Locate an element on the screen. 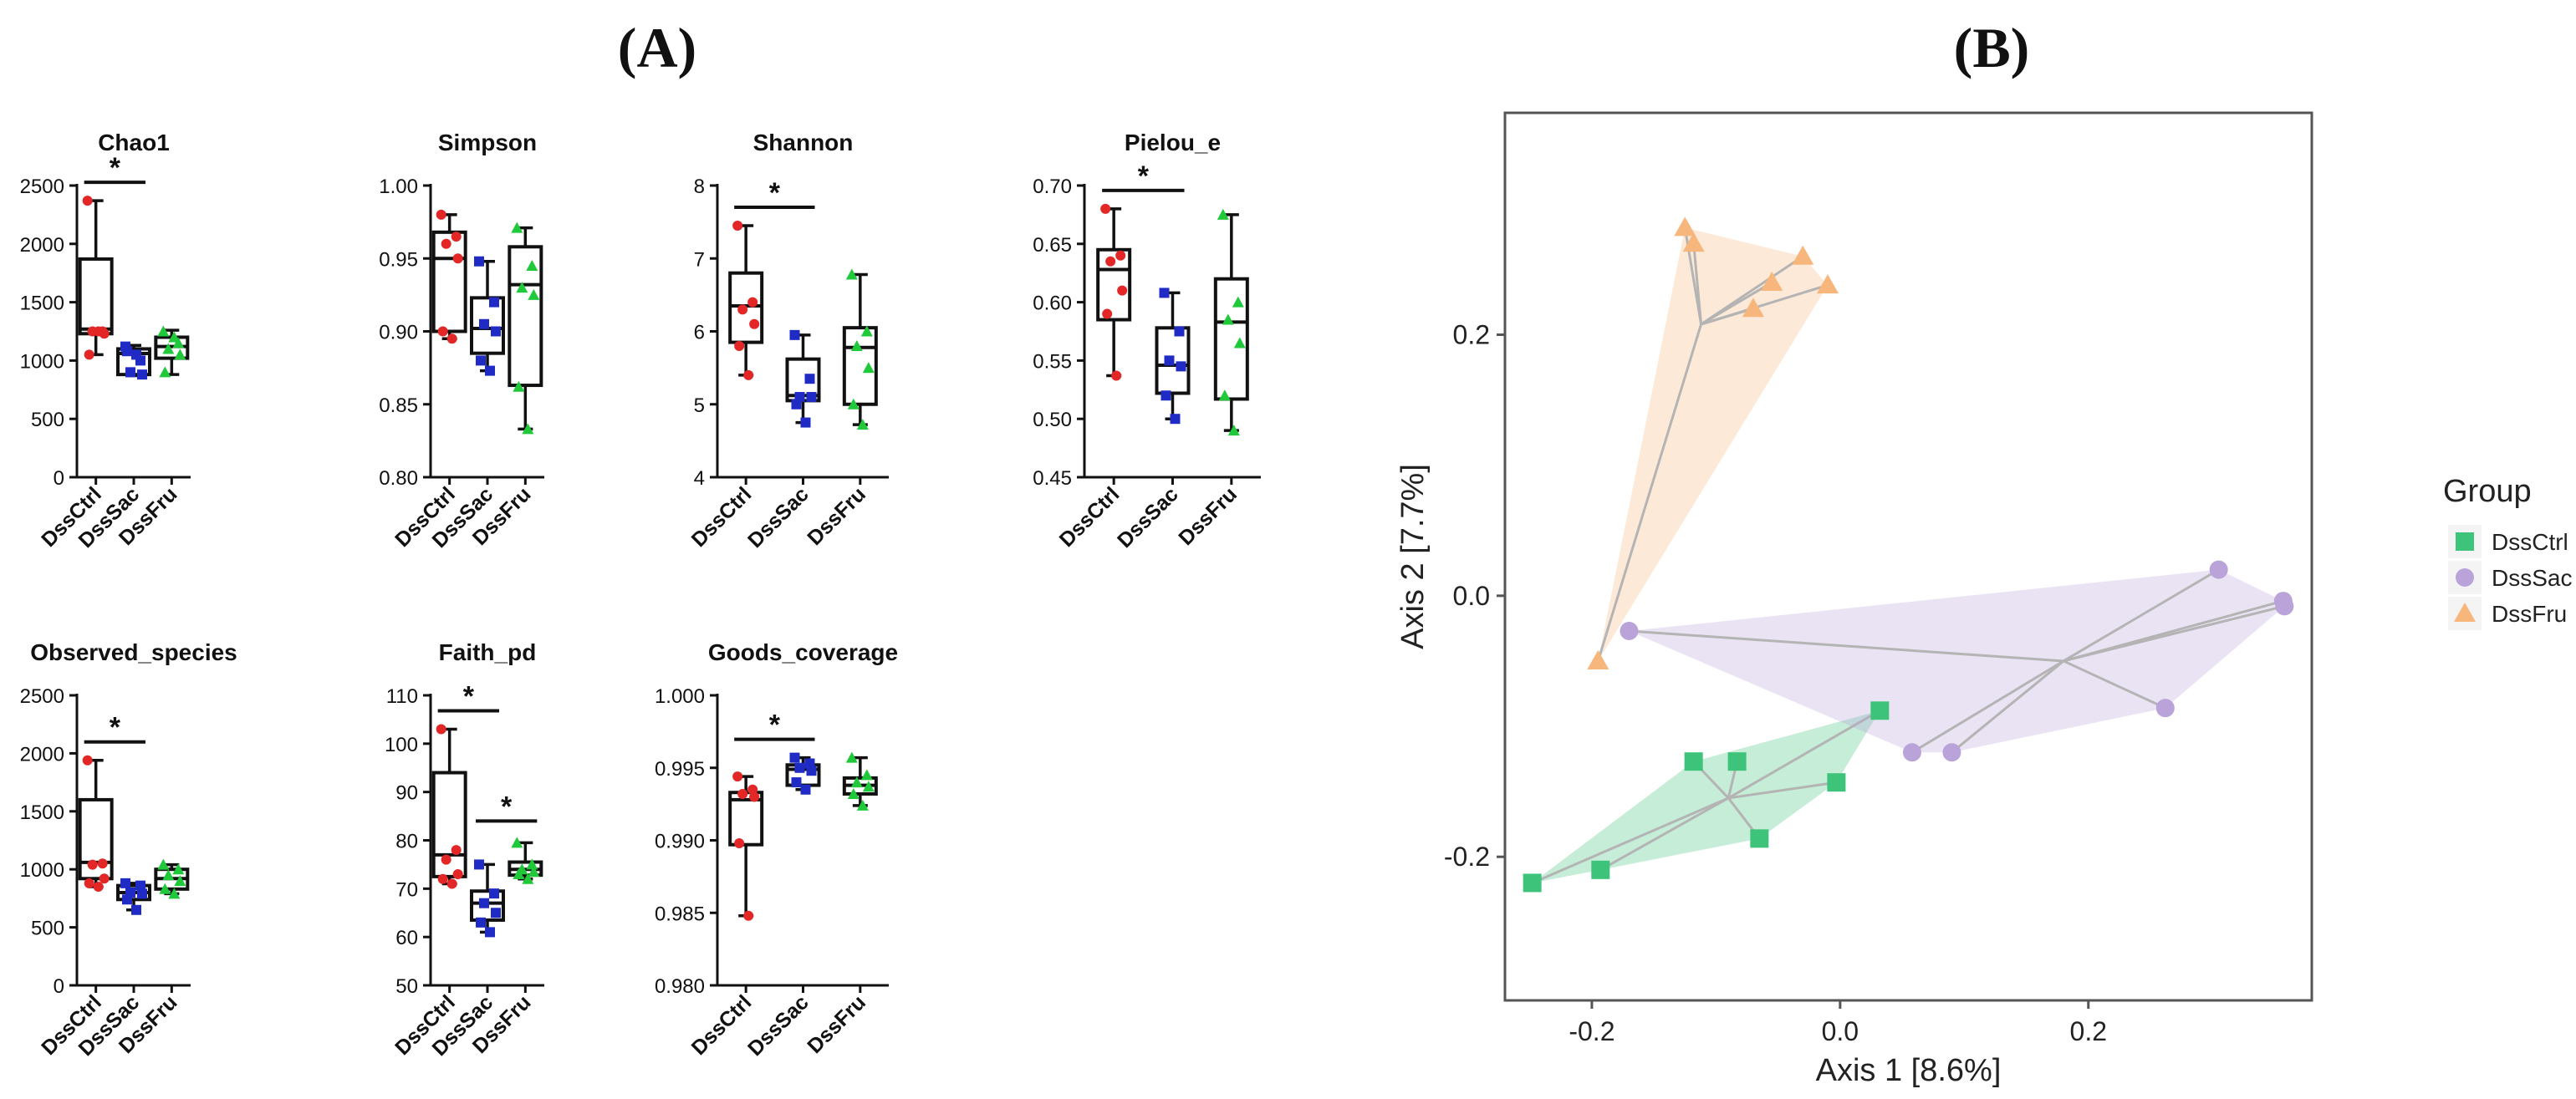 This screenshot has width=2576, height=1099. chart-title: Observed_species is located at coordinates (133, 652).